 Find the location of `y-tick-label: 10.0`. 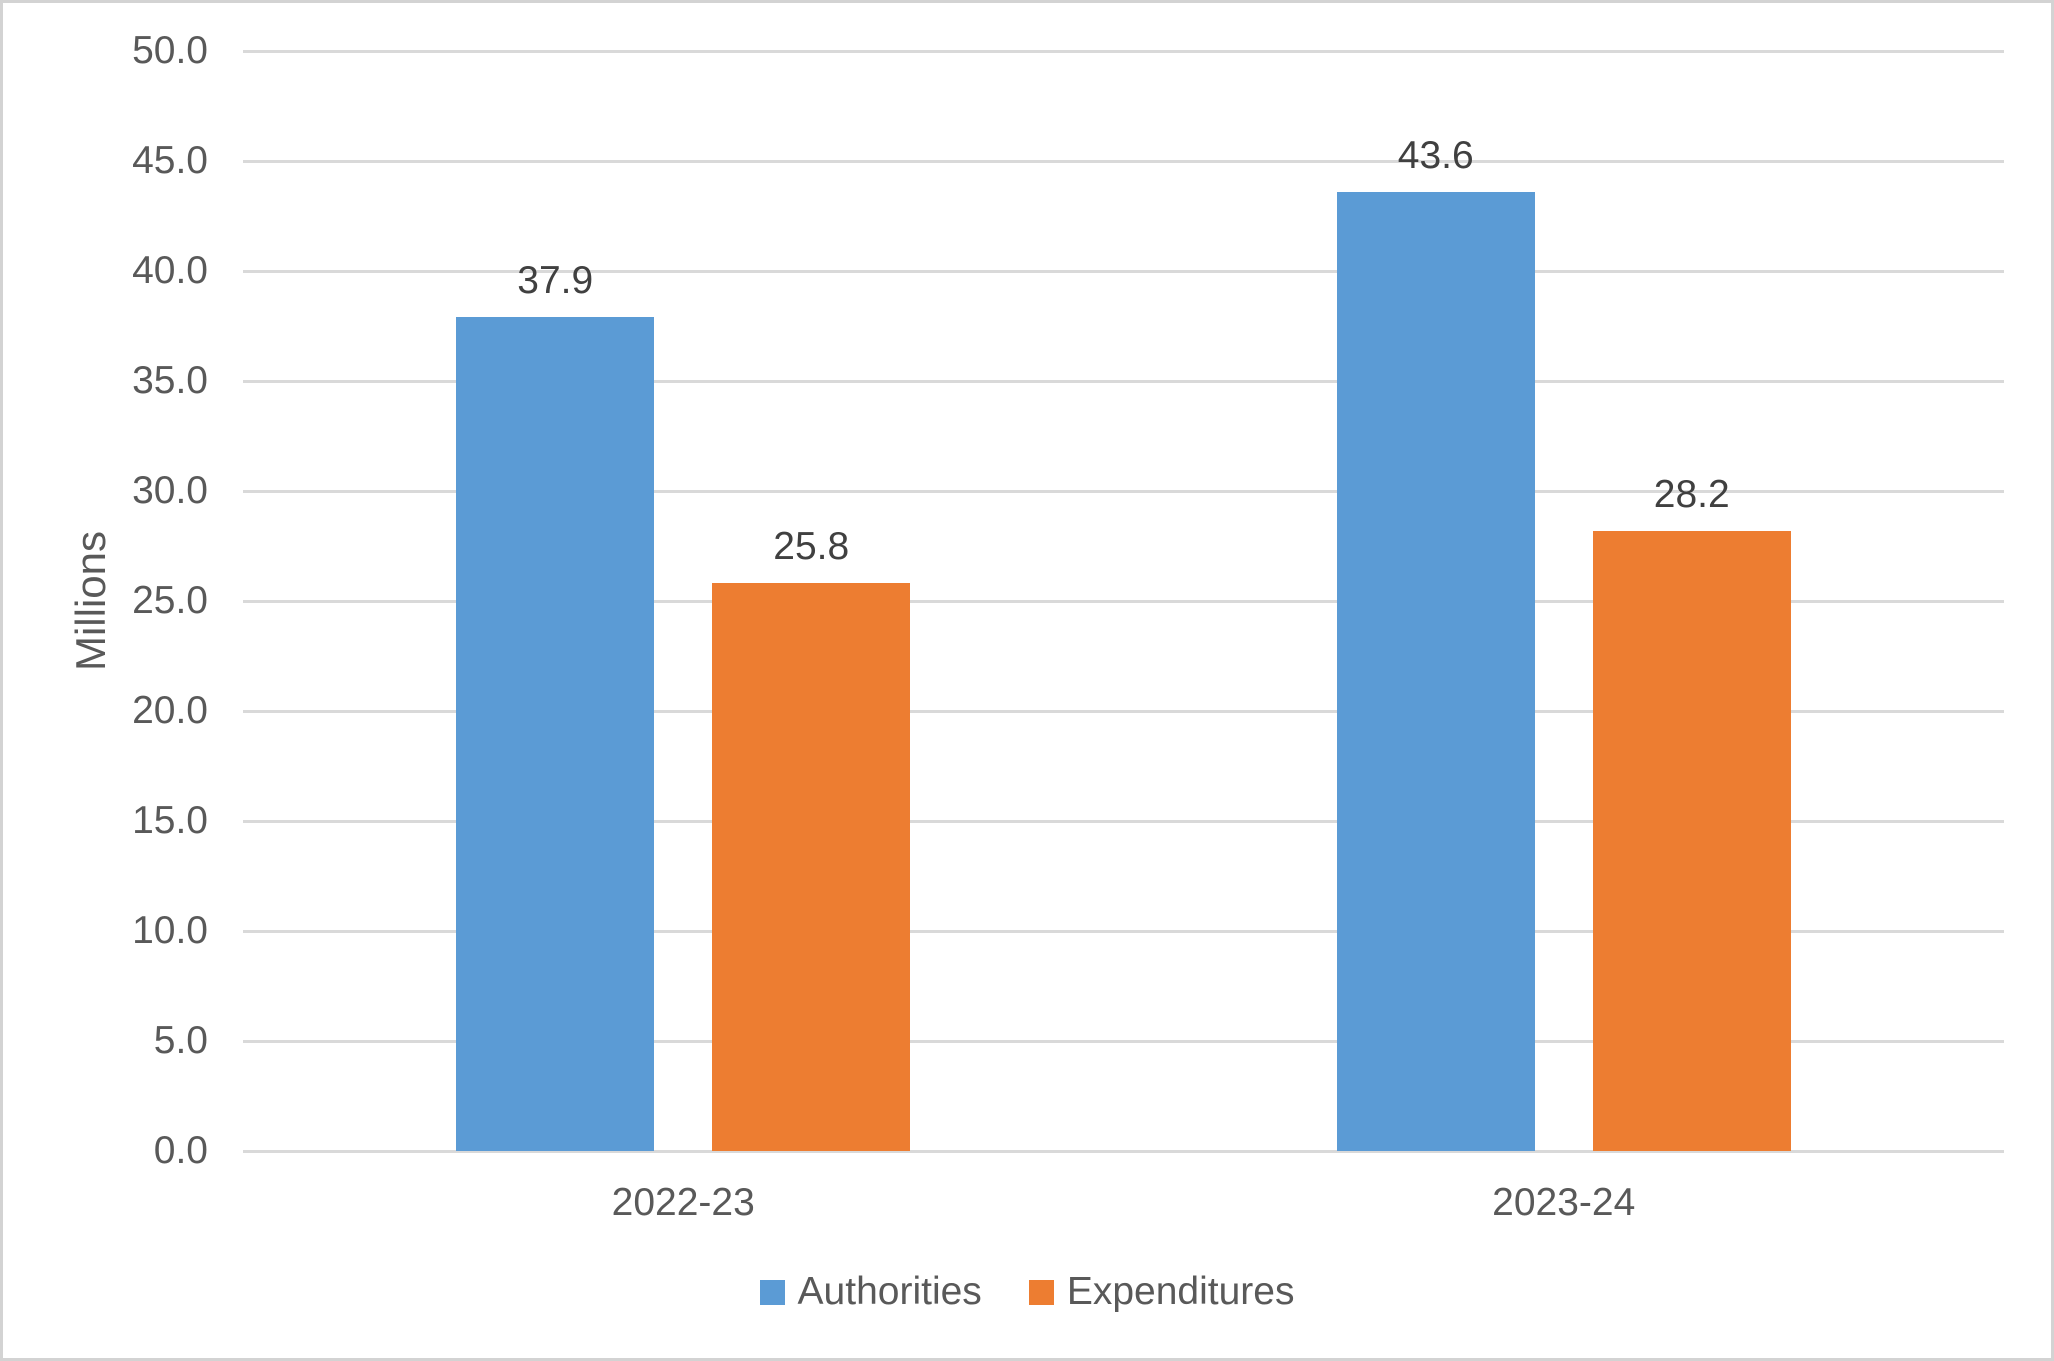

y-tick-label: 10.0 is located at coordinates (170, 930).